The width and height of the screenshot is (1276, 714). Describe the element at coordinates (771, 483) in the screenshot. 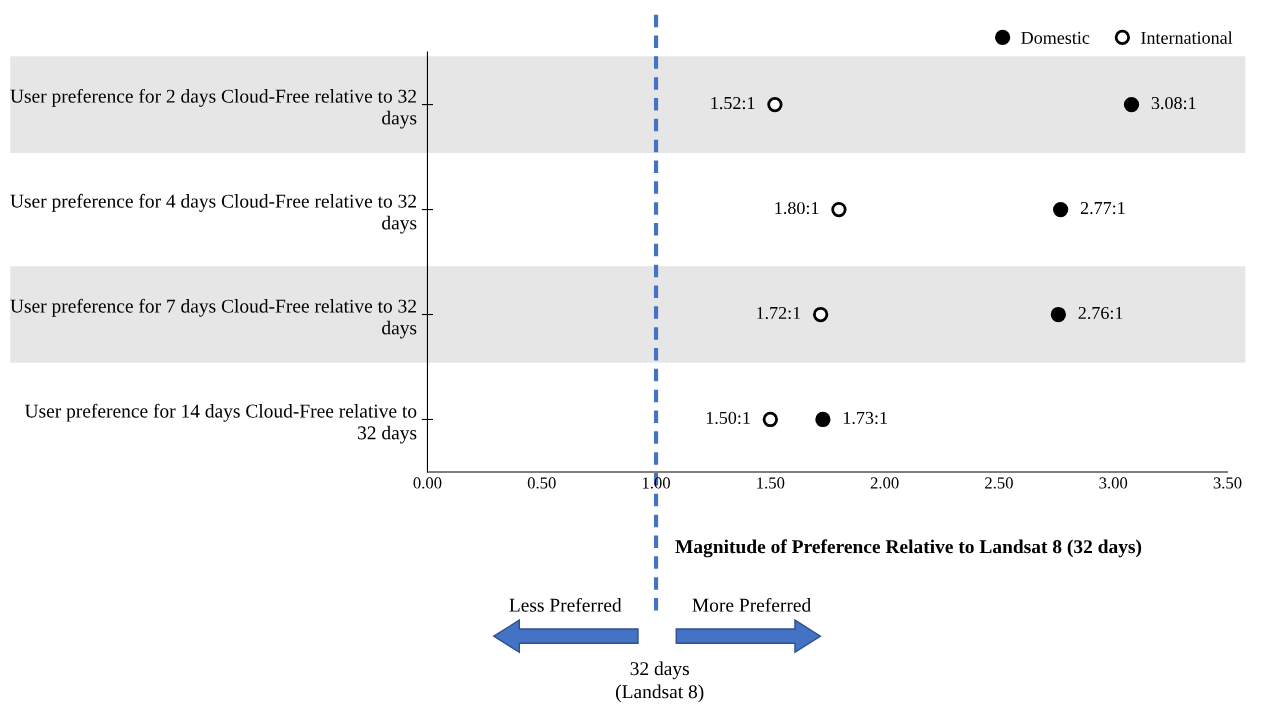

I see `x-tick-label: 1.50` at that location.